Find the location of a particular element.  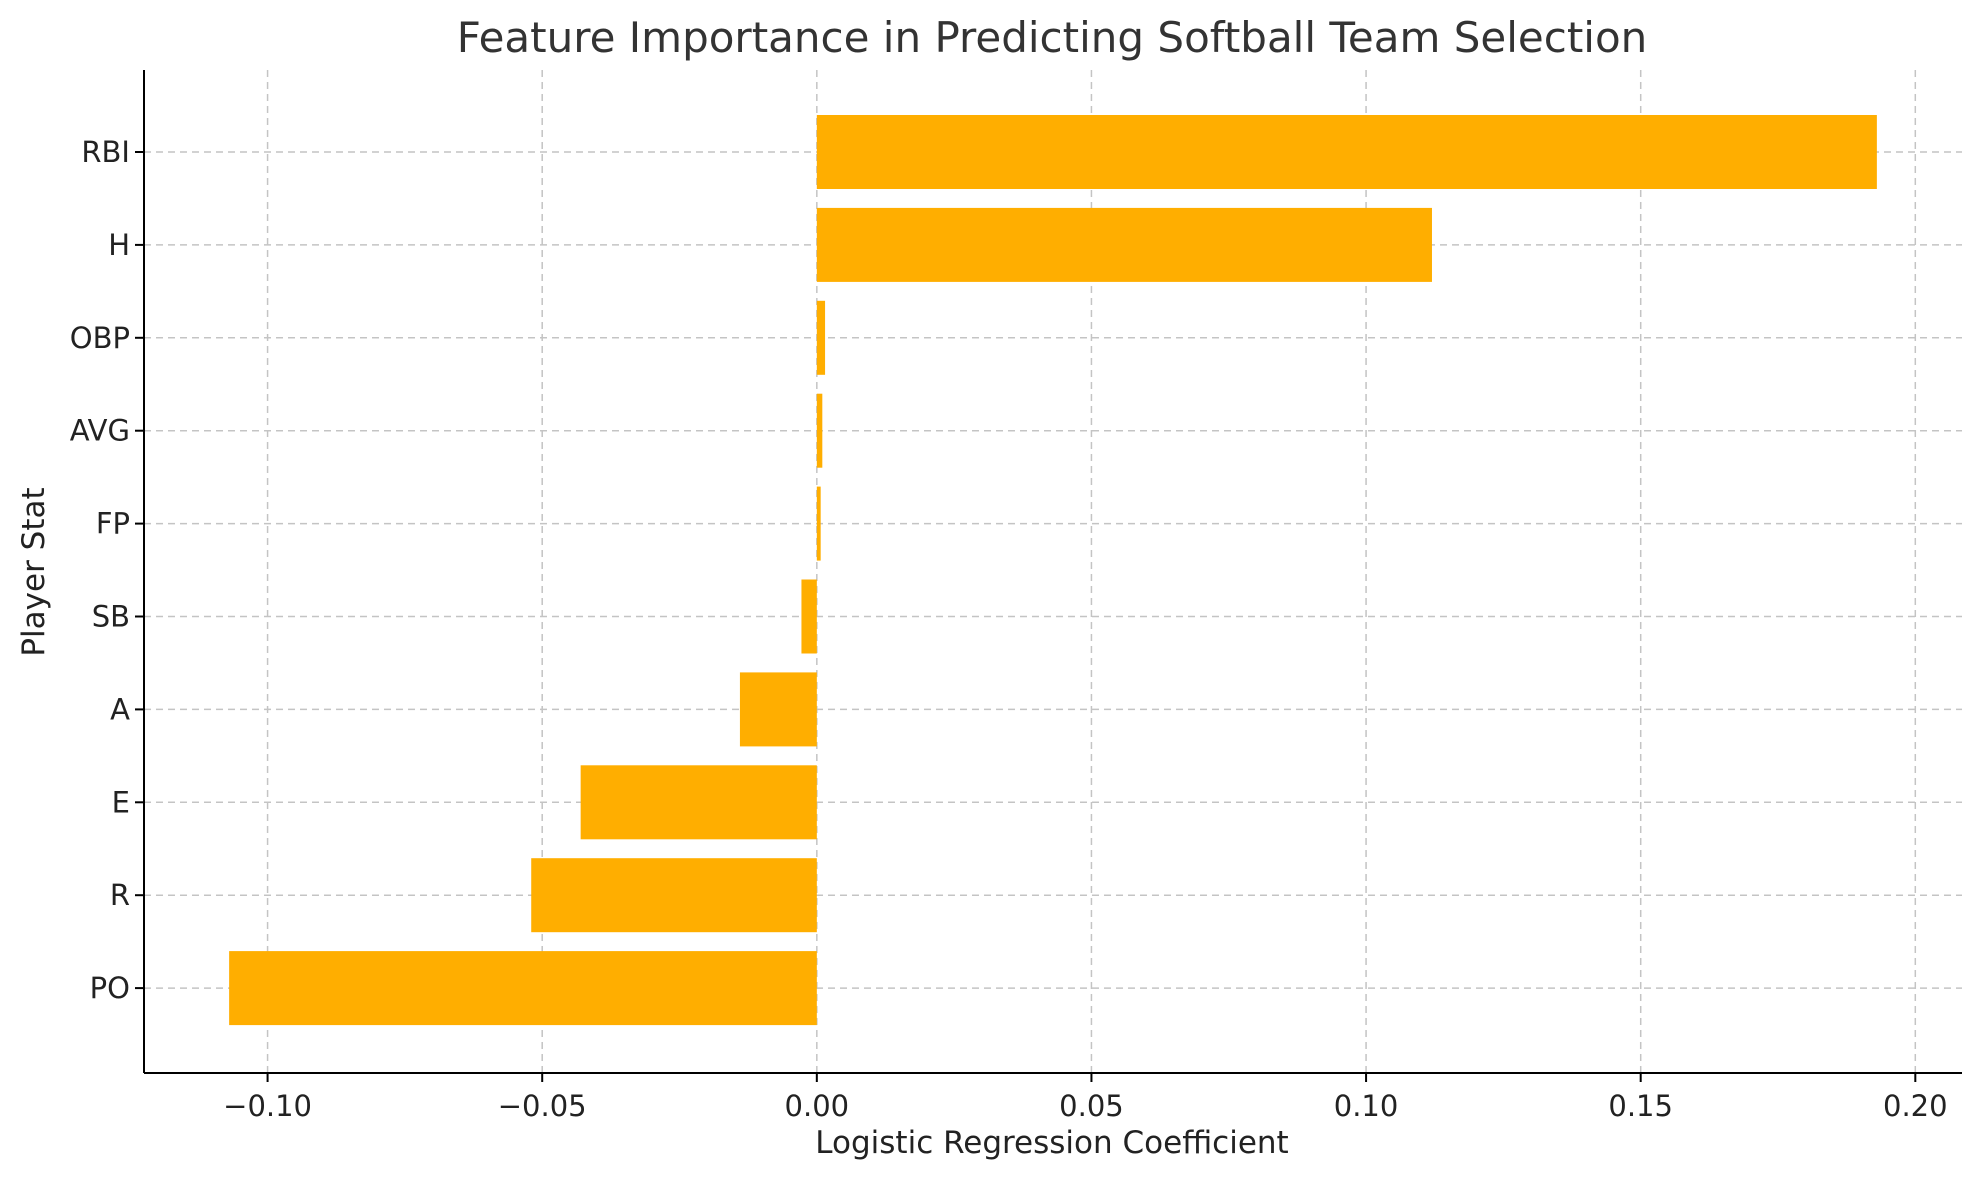

x-tick-label: 0.00 is located at coordinates (817, 1106).